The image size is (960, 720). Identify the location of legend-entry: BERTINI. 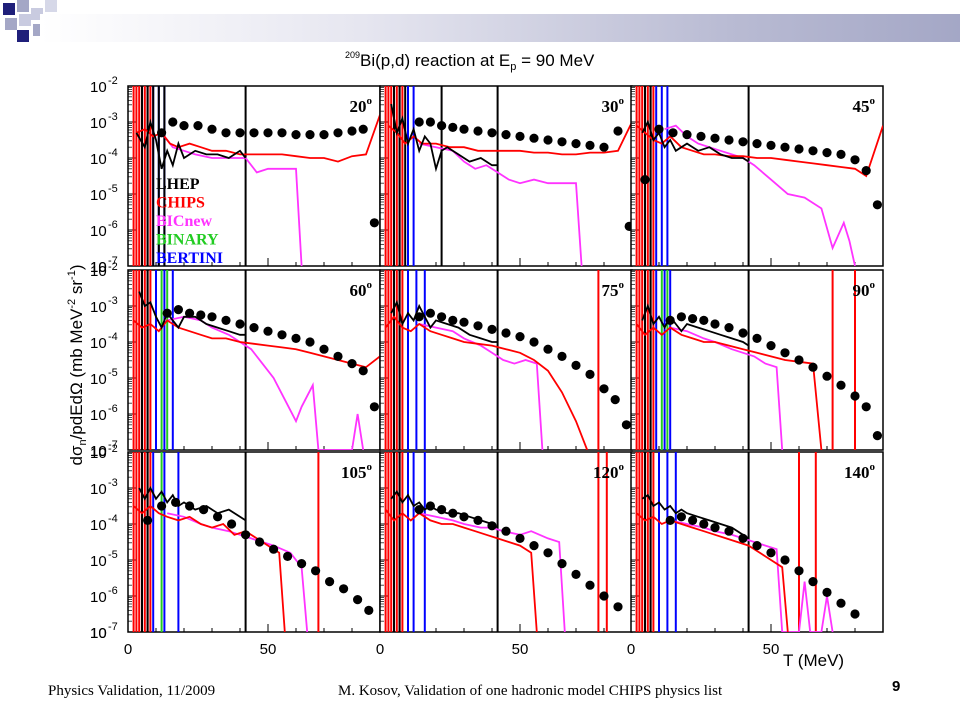
(189, 258).